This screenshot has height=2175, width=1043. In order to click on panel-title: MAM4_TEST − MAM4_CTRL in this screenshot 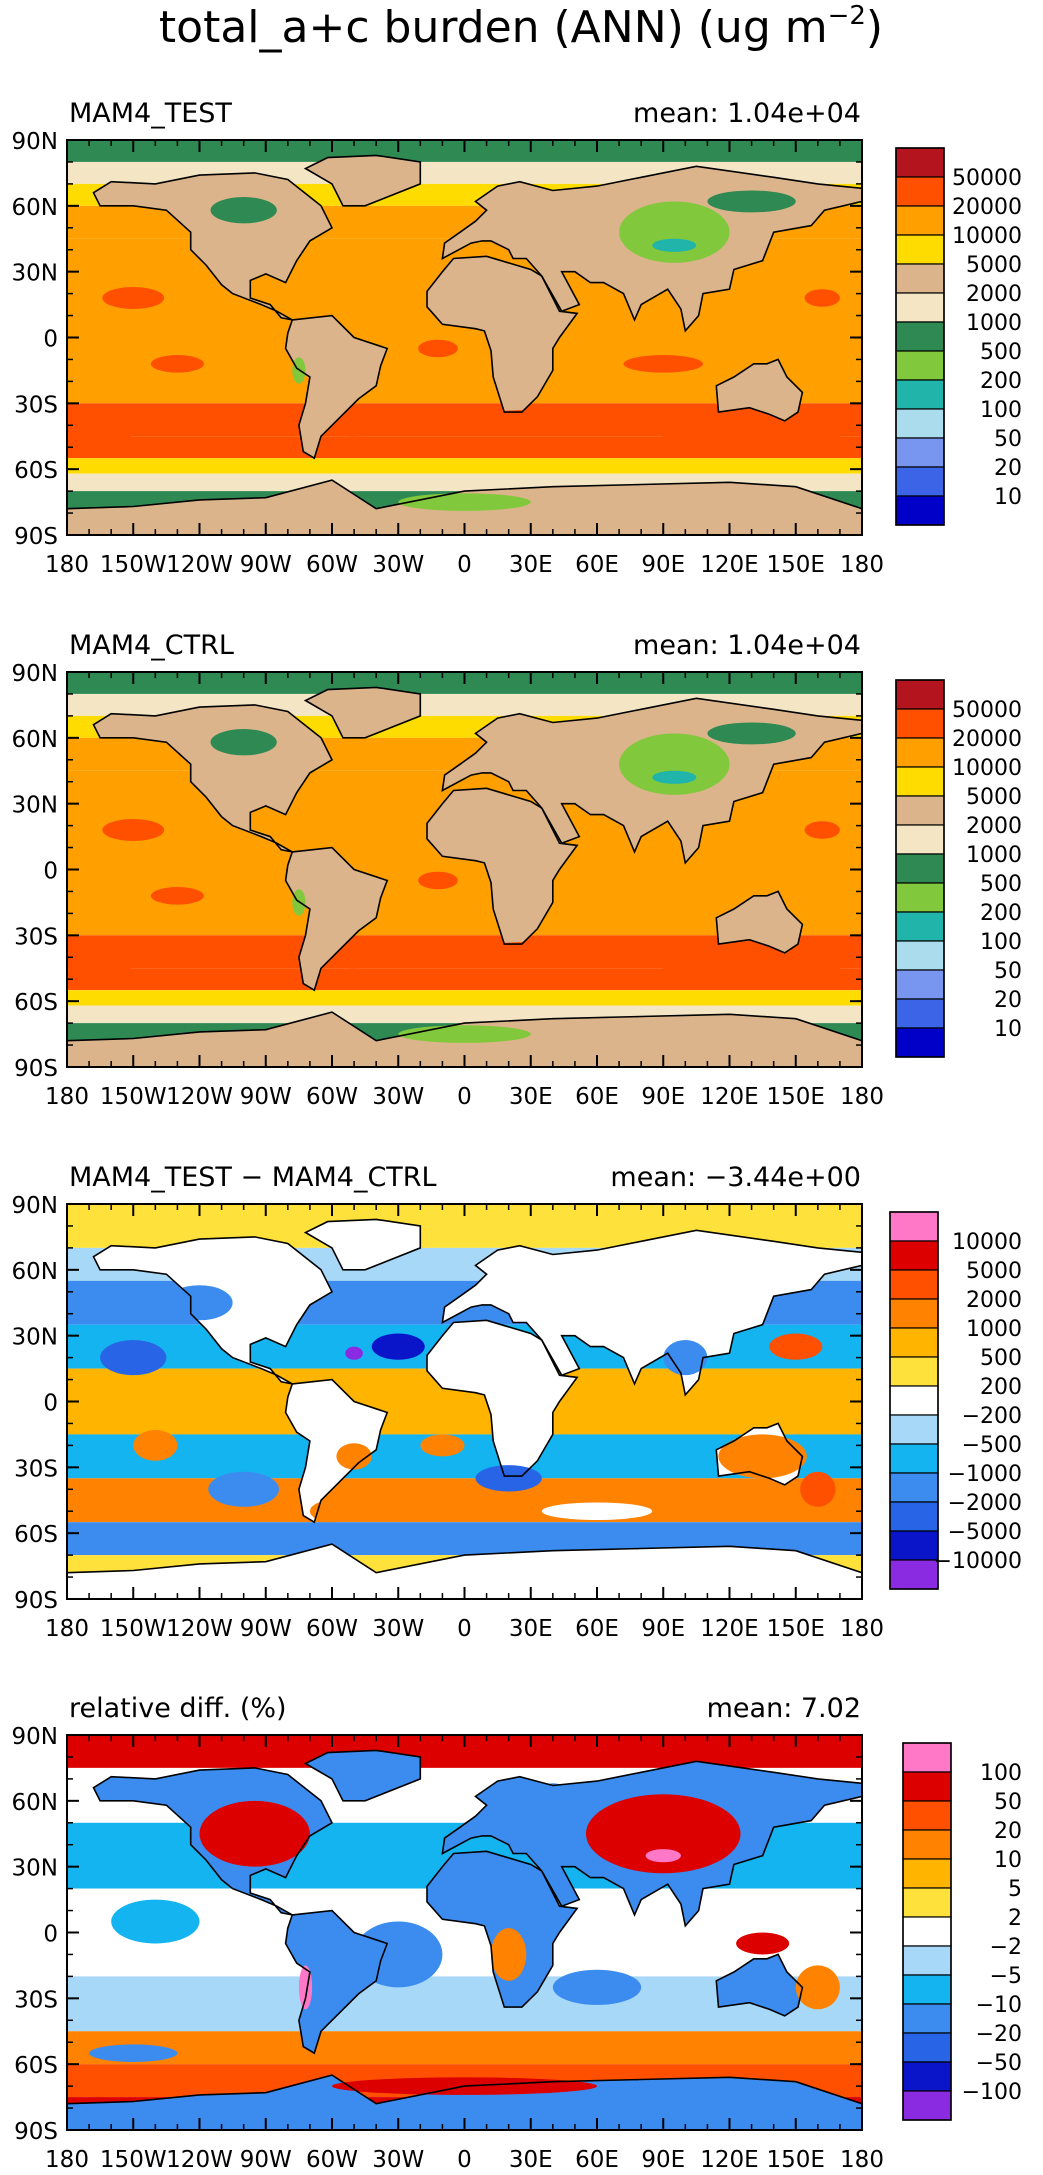, I will do `click(253, 1177)`.